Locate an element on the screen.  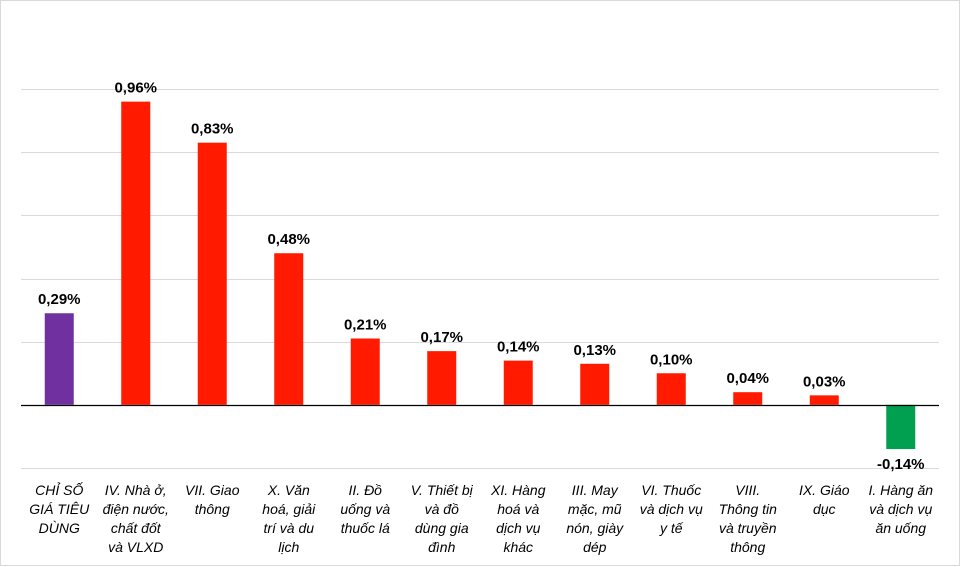
value-label-3: 0,48% is located at coordinates (288, 239).